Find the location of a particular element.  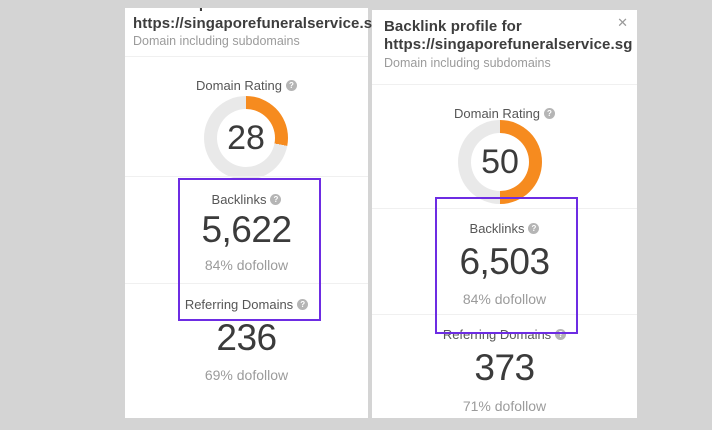

left-backlinks-label-text: Backlinks is located at coordinates (239, 199).